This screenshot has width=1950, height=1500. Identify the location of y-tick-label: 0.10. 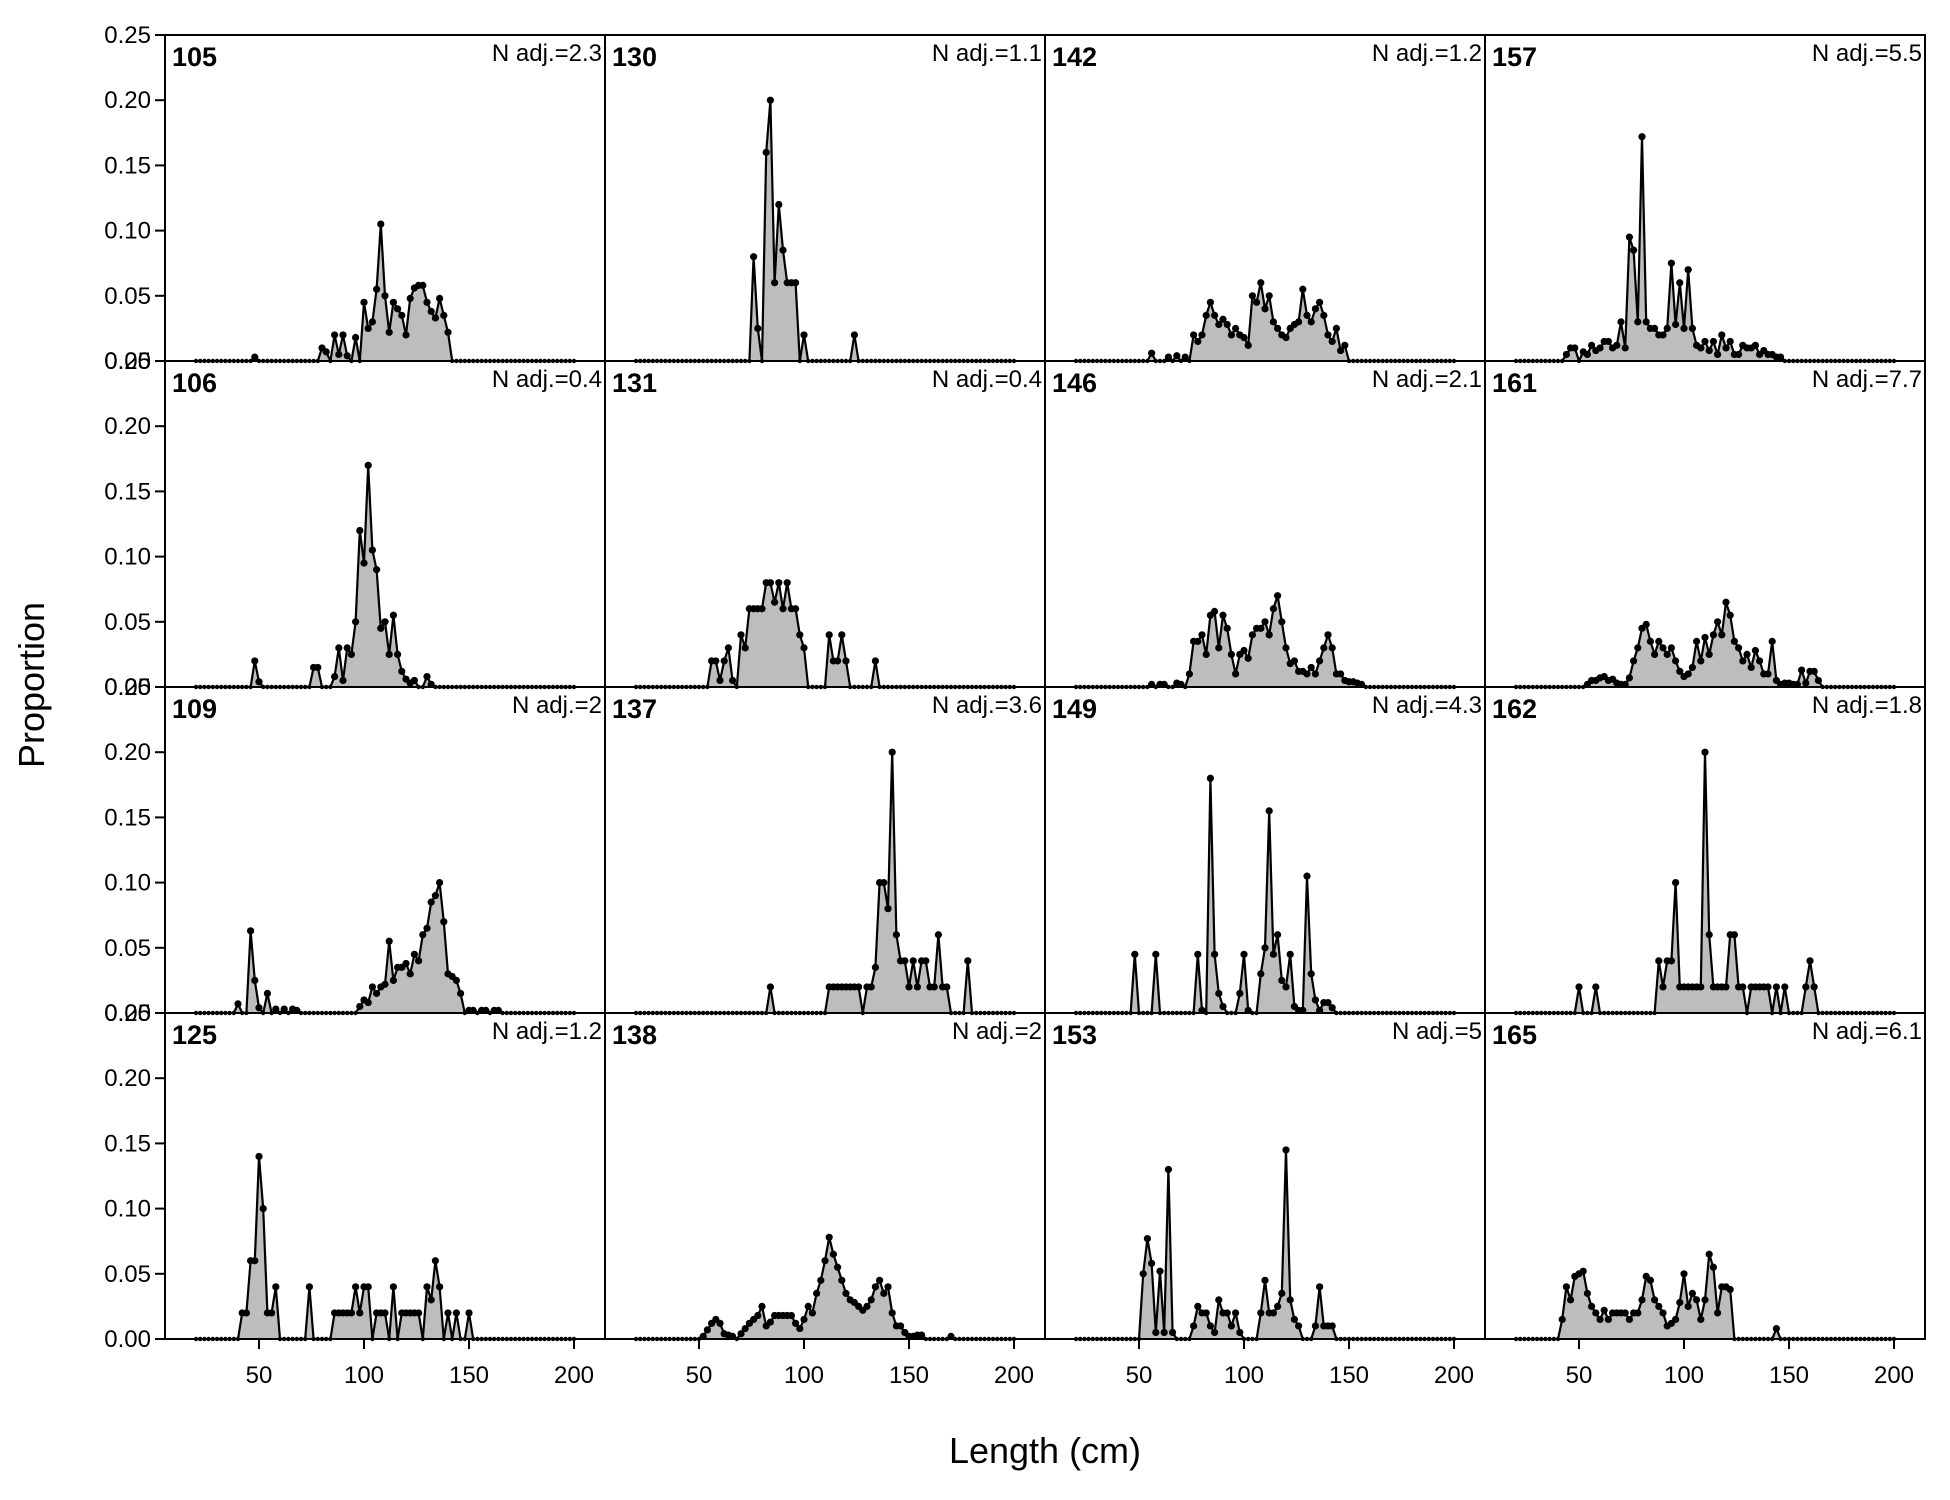
(127, 231).